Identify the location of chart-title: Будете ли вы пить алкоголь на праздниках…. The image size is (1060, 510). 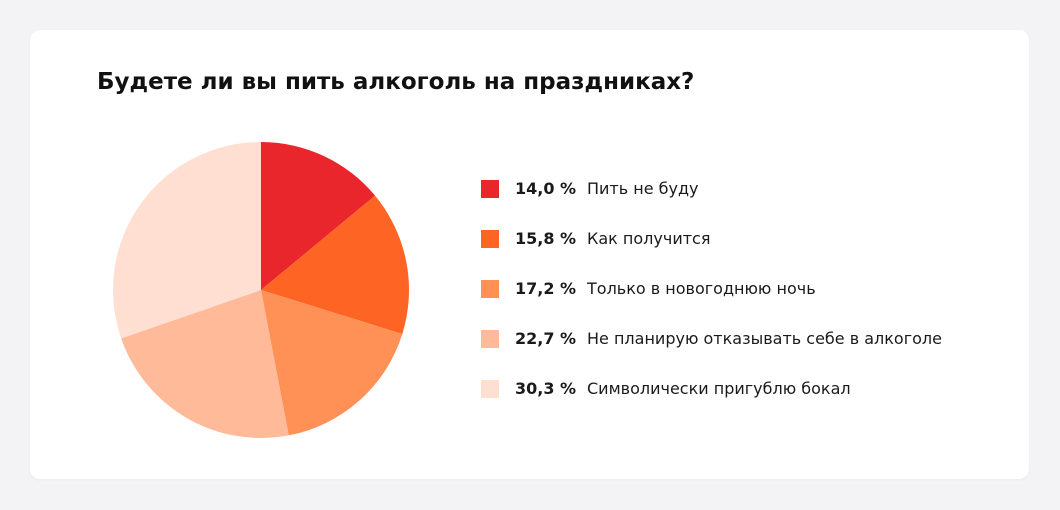
(396, 82).